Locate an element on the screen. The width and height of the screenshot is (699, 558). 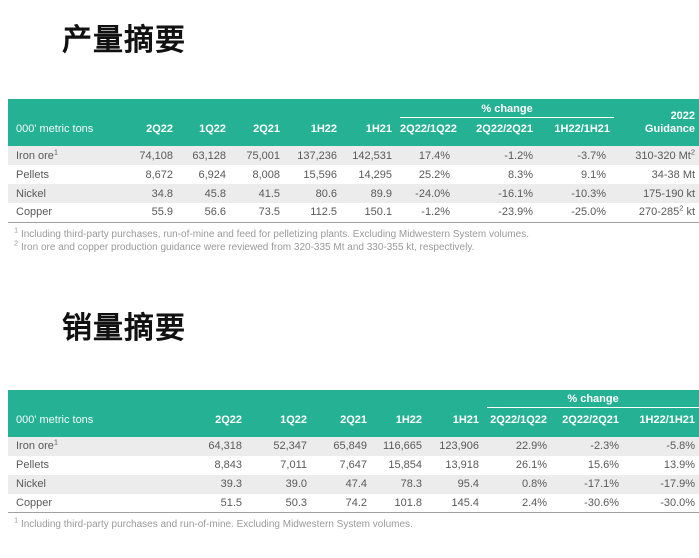
production-title: 产量摘要 is located at coordinates (124, 40).